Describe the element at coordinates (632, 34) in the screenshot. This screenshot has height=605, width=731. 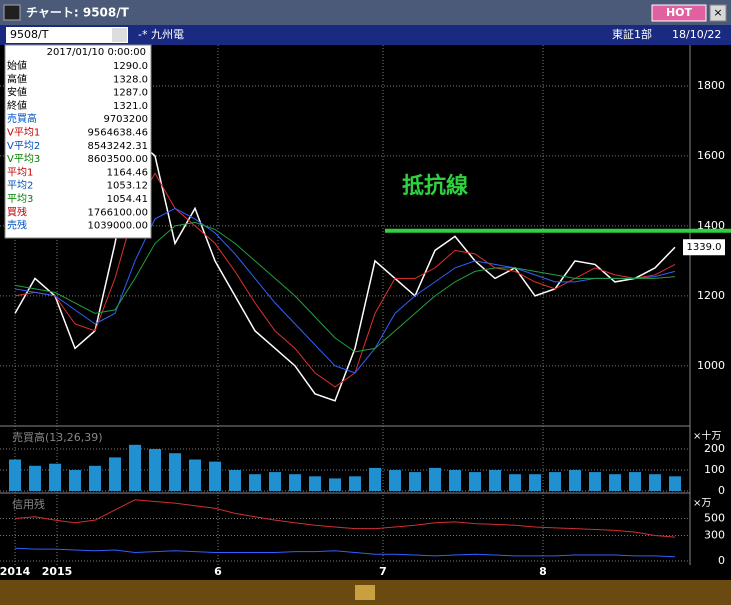
I see `market: 東証1部` at that location.